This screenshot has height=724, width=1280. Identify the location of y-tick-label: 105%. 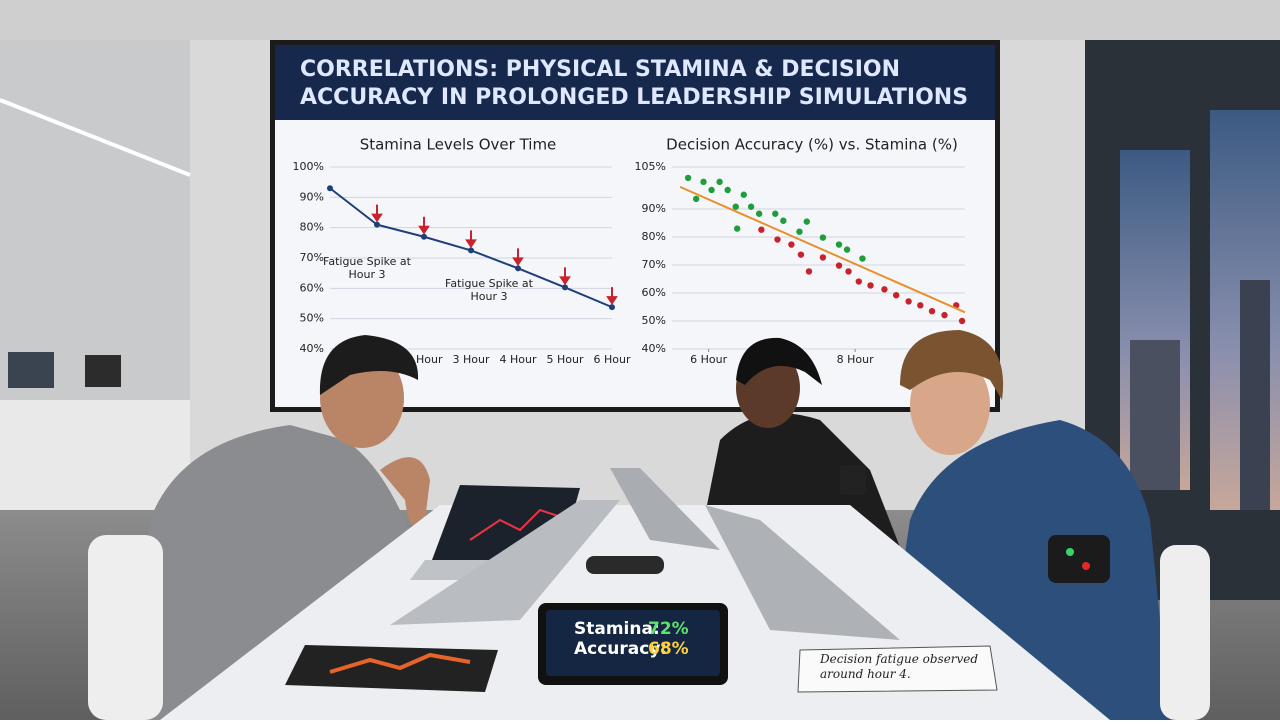
(650, 166).